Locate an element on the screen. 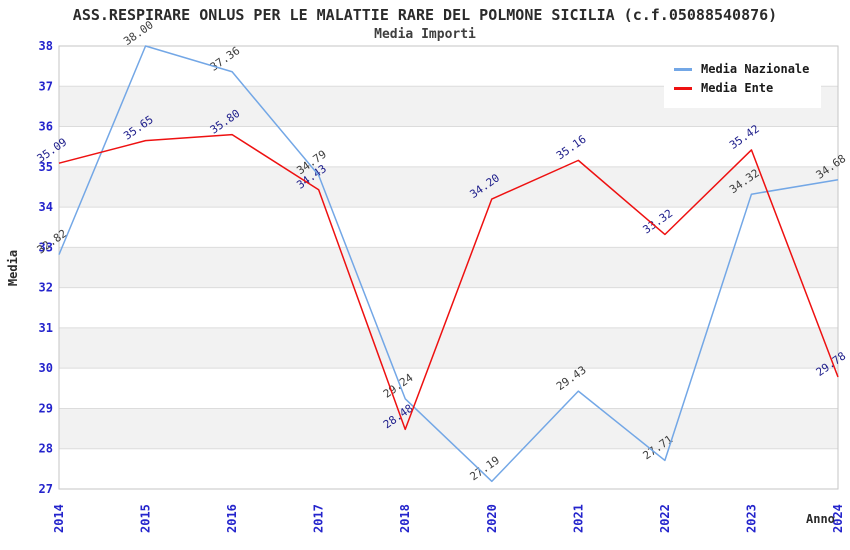 The width and height of the screenshot is (850, 550). x-tick-label: 2023 is located at coordinates (751, 518).